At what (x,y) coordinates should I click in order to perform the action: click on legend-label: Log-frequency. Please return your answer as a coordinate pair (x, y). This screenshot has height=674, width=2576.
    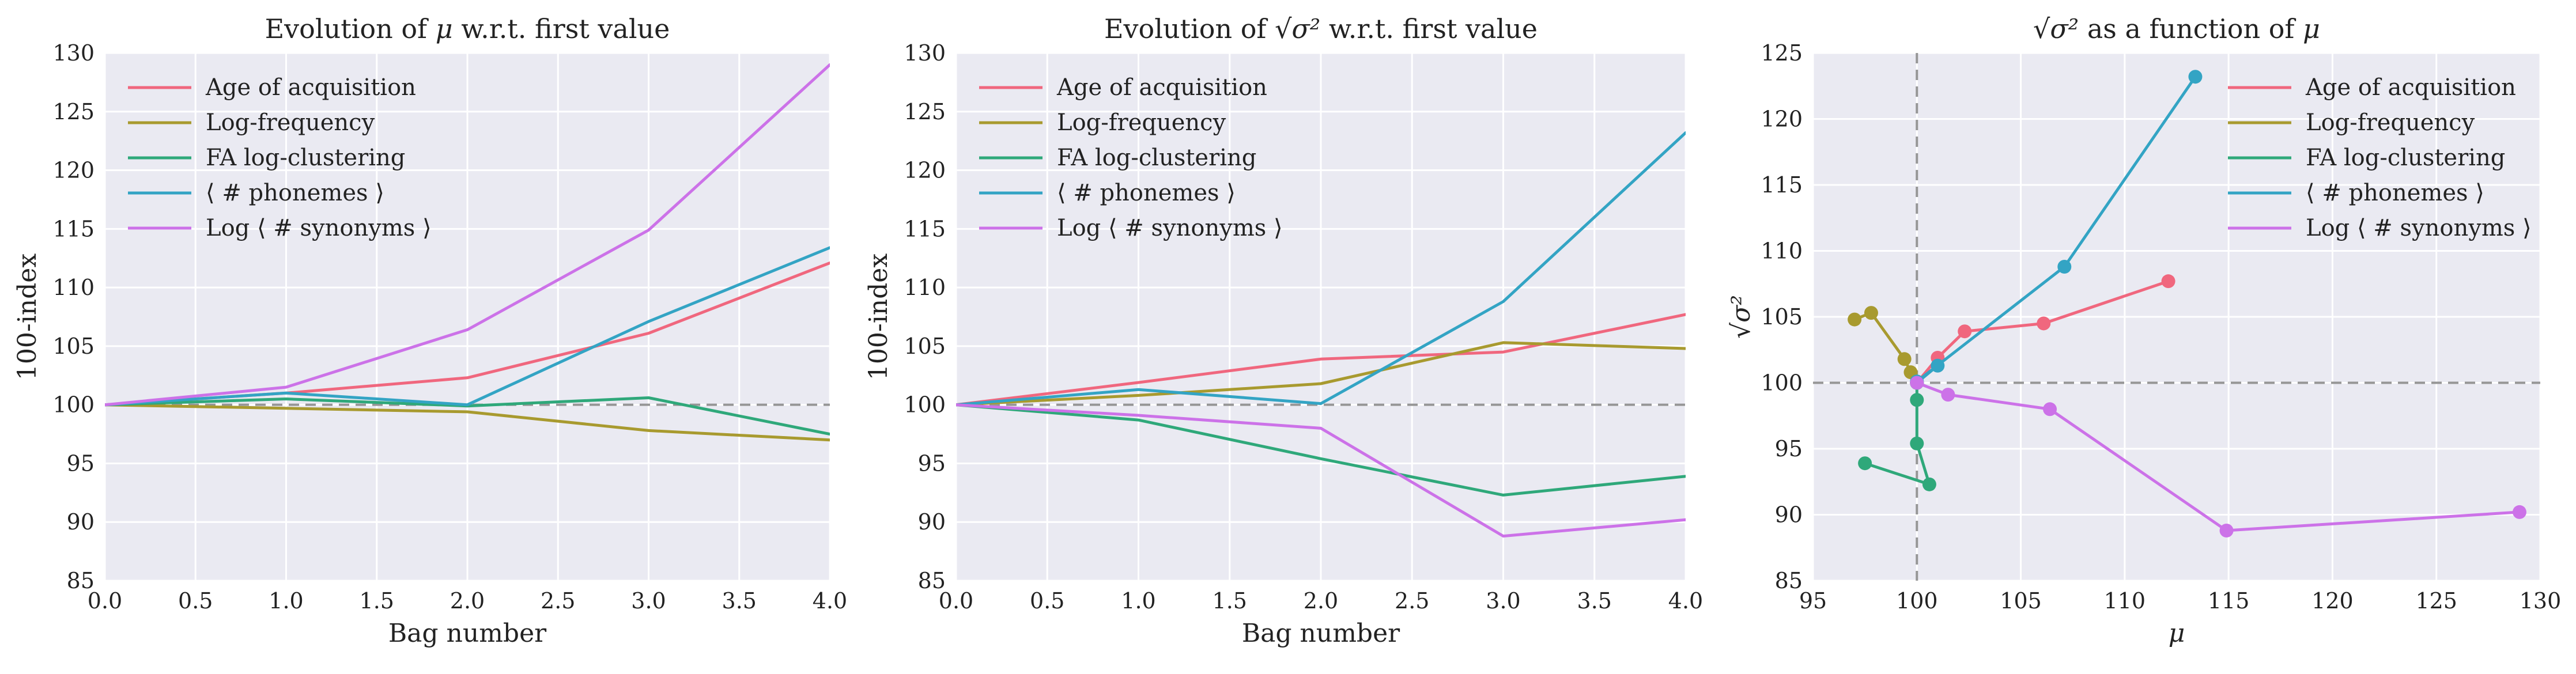
    Looking at the image, I should click on (1141, 122).